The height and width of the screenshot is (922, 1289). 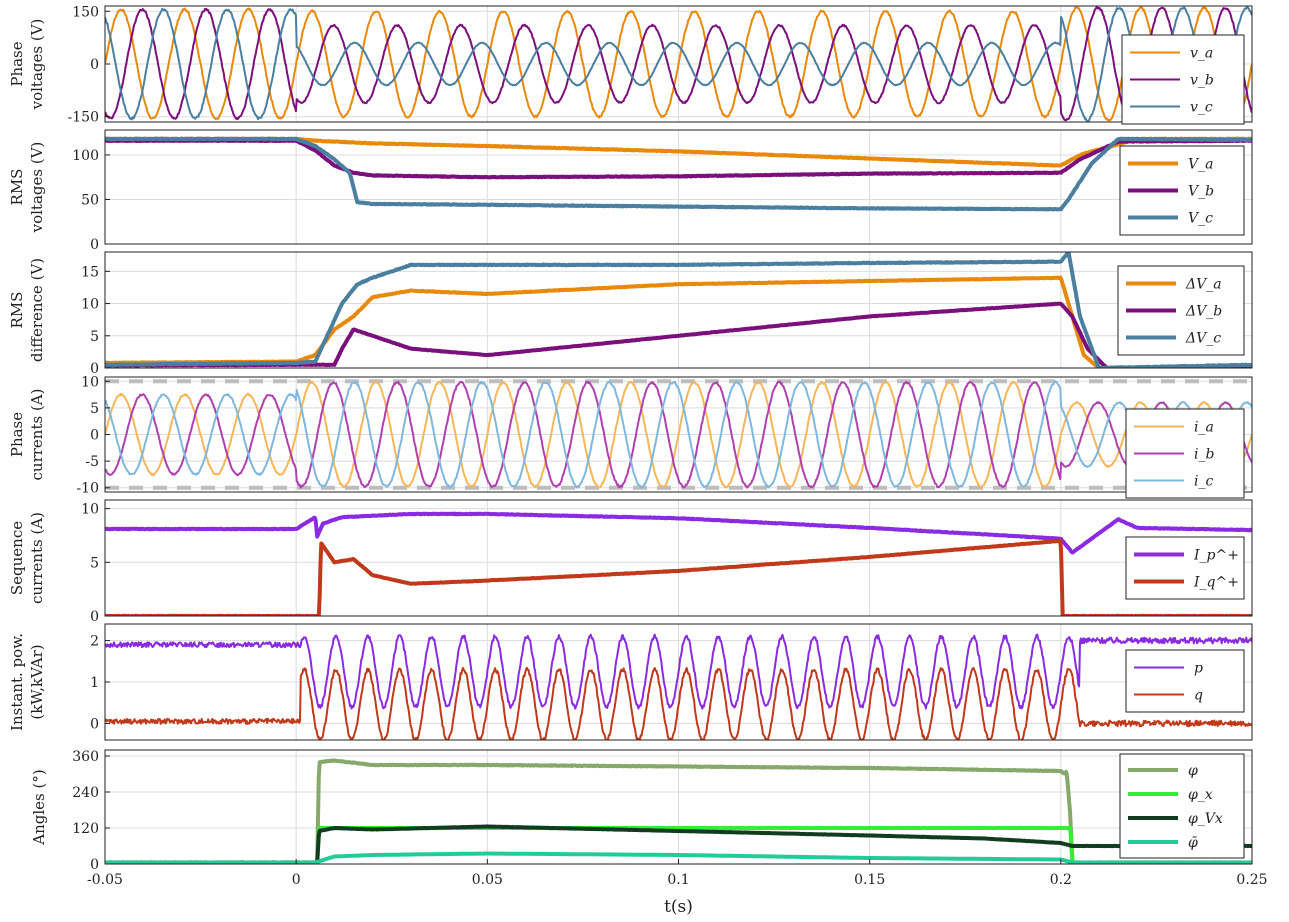 What do you see at coordinates (90, 272) in the screenshot?
I see `y-tick-label: 15` at bounding box center [90, 272].